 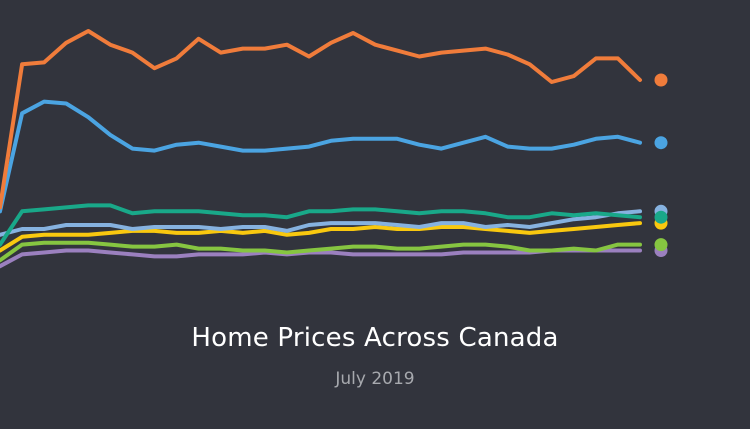 I want to click on series-end-markers, so click(x=661, y=165).